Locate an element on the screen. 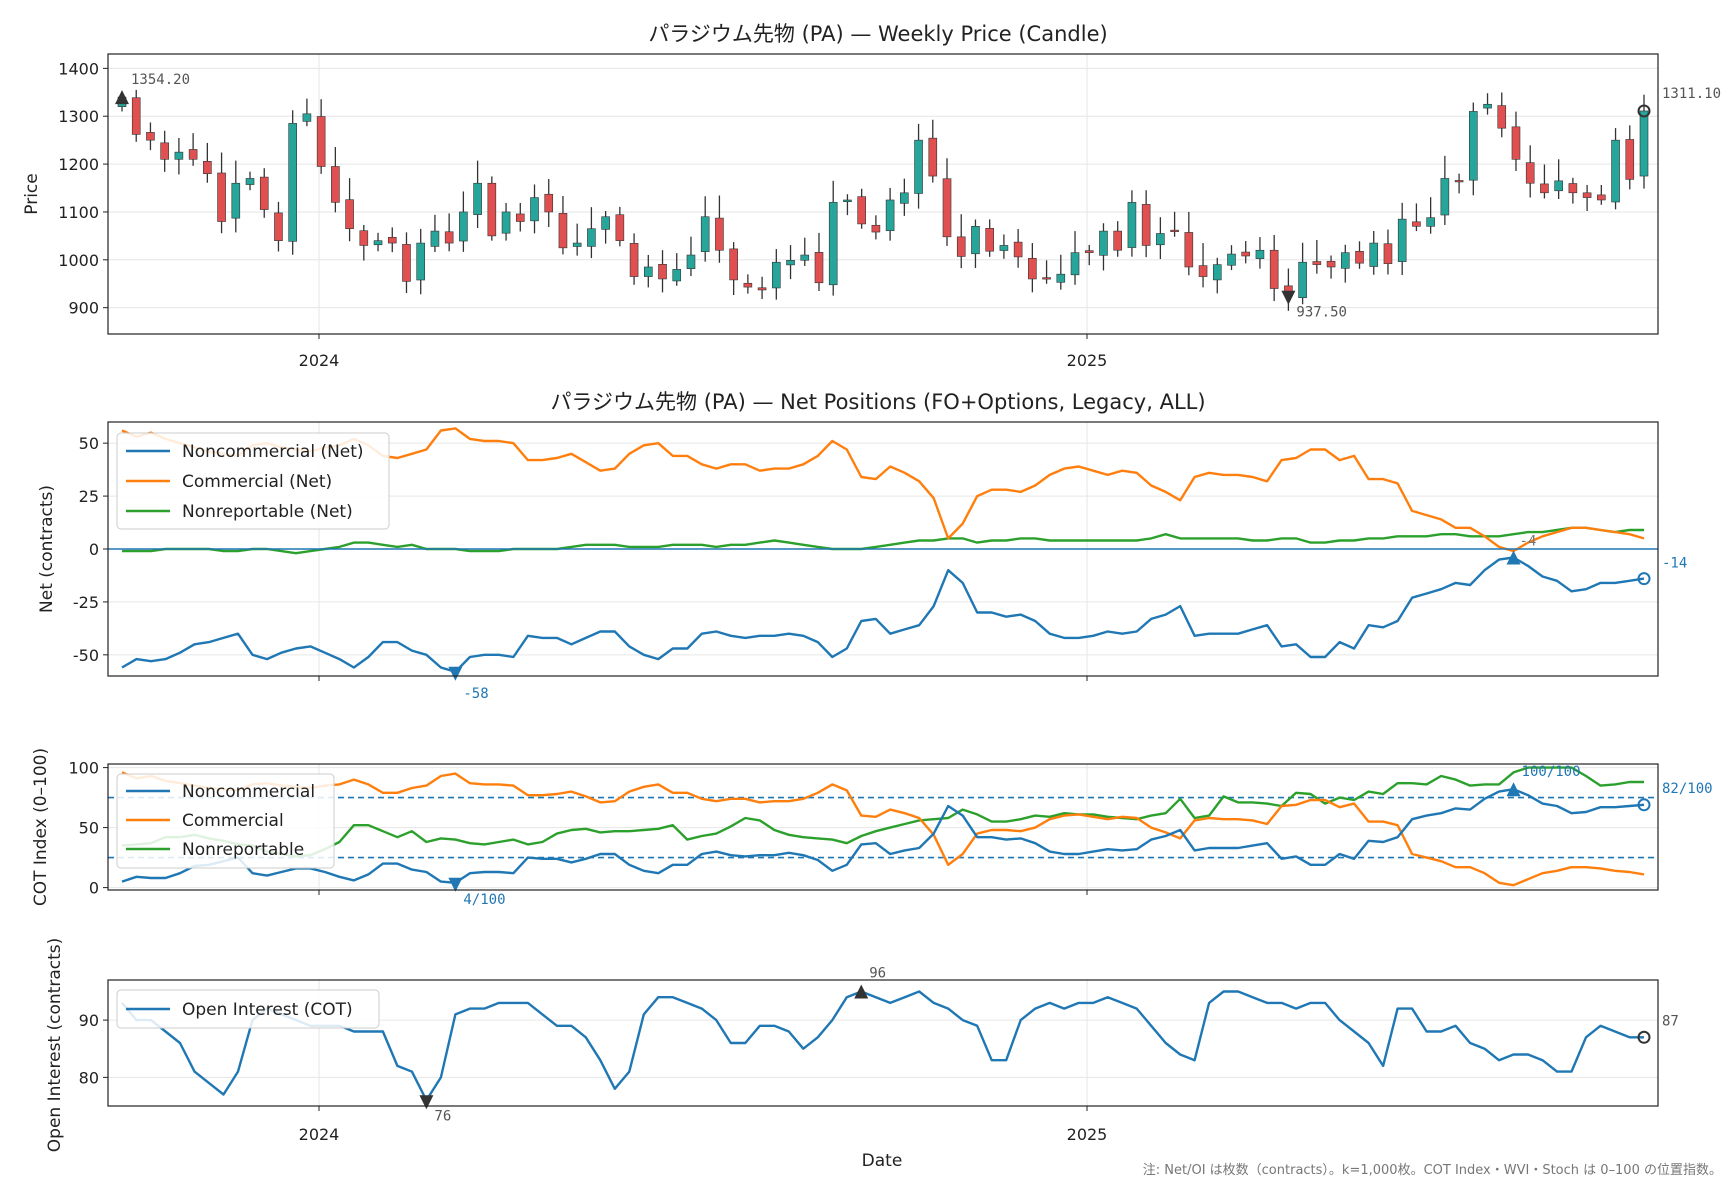  y-tick-label: 0 is located at coordinates (94, 549).